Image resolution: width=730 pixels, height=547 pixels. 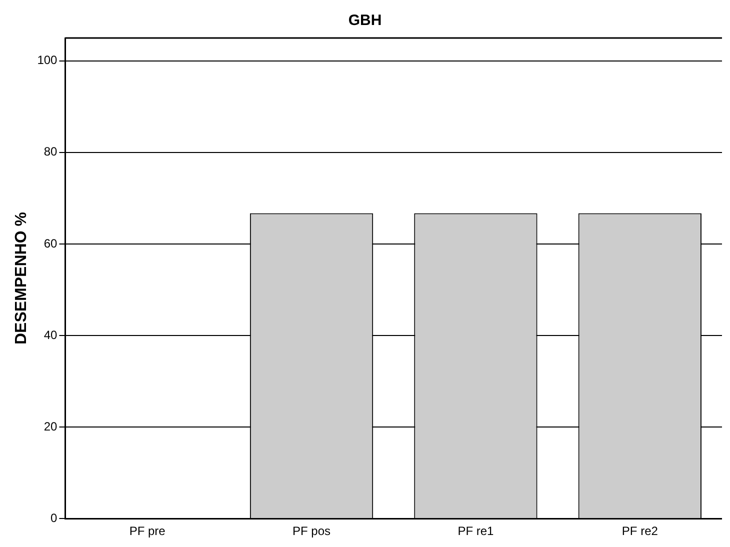 I want to click on y-tick-label: 80, so click(x=51, y=151).